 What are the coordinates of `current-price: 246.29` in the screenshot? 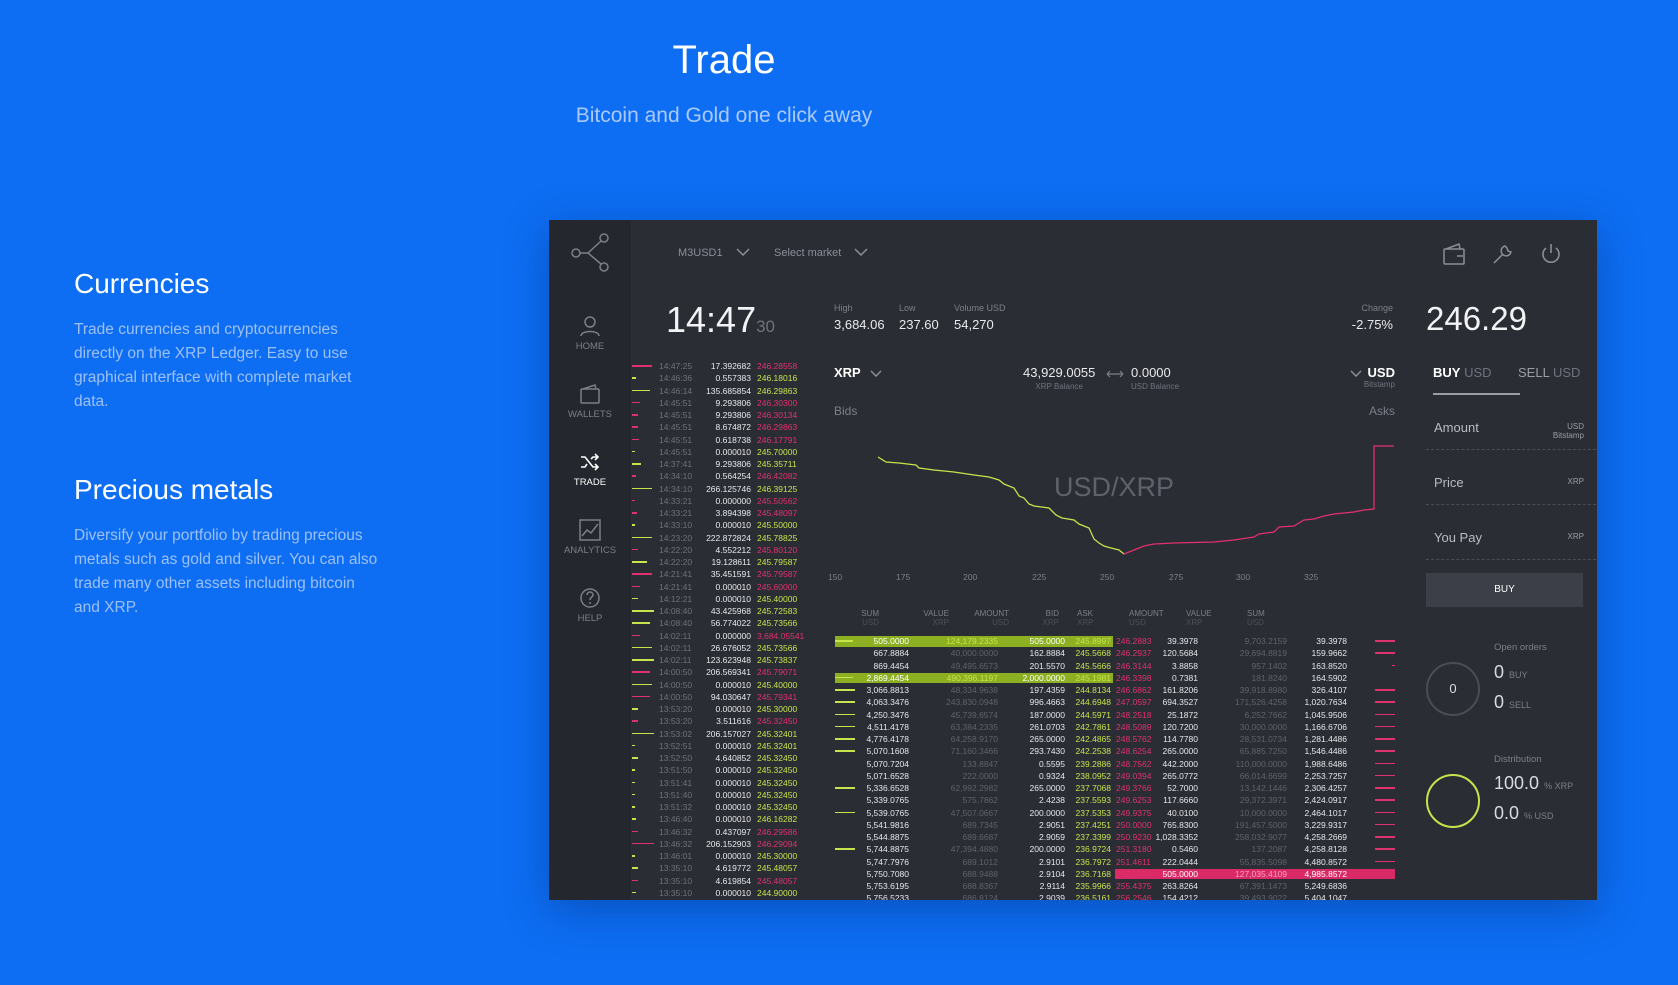 It's located at (1476, 318).